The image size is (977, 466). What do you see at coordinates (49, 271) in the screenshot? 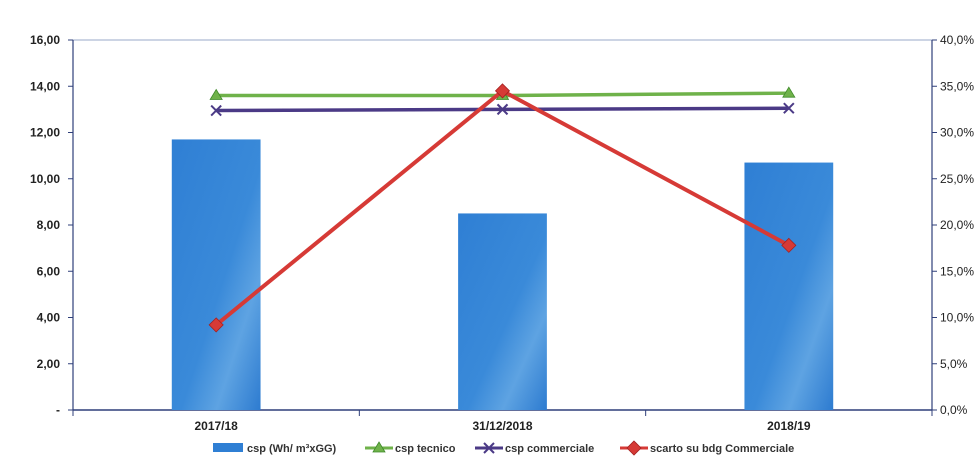
I see `y-left-tick-label: 6,00` at bounding box center [49, 271].